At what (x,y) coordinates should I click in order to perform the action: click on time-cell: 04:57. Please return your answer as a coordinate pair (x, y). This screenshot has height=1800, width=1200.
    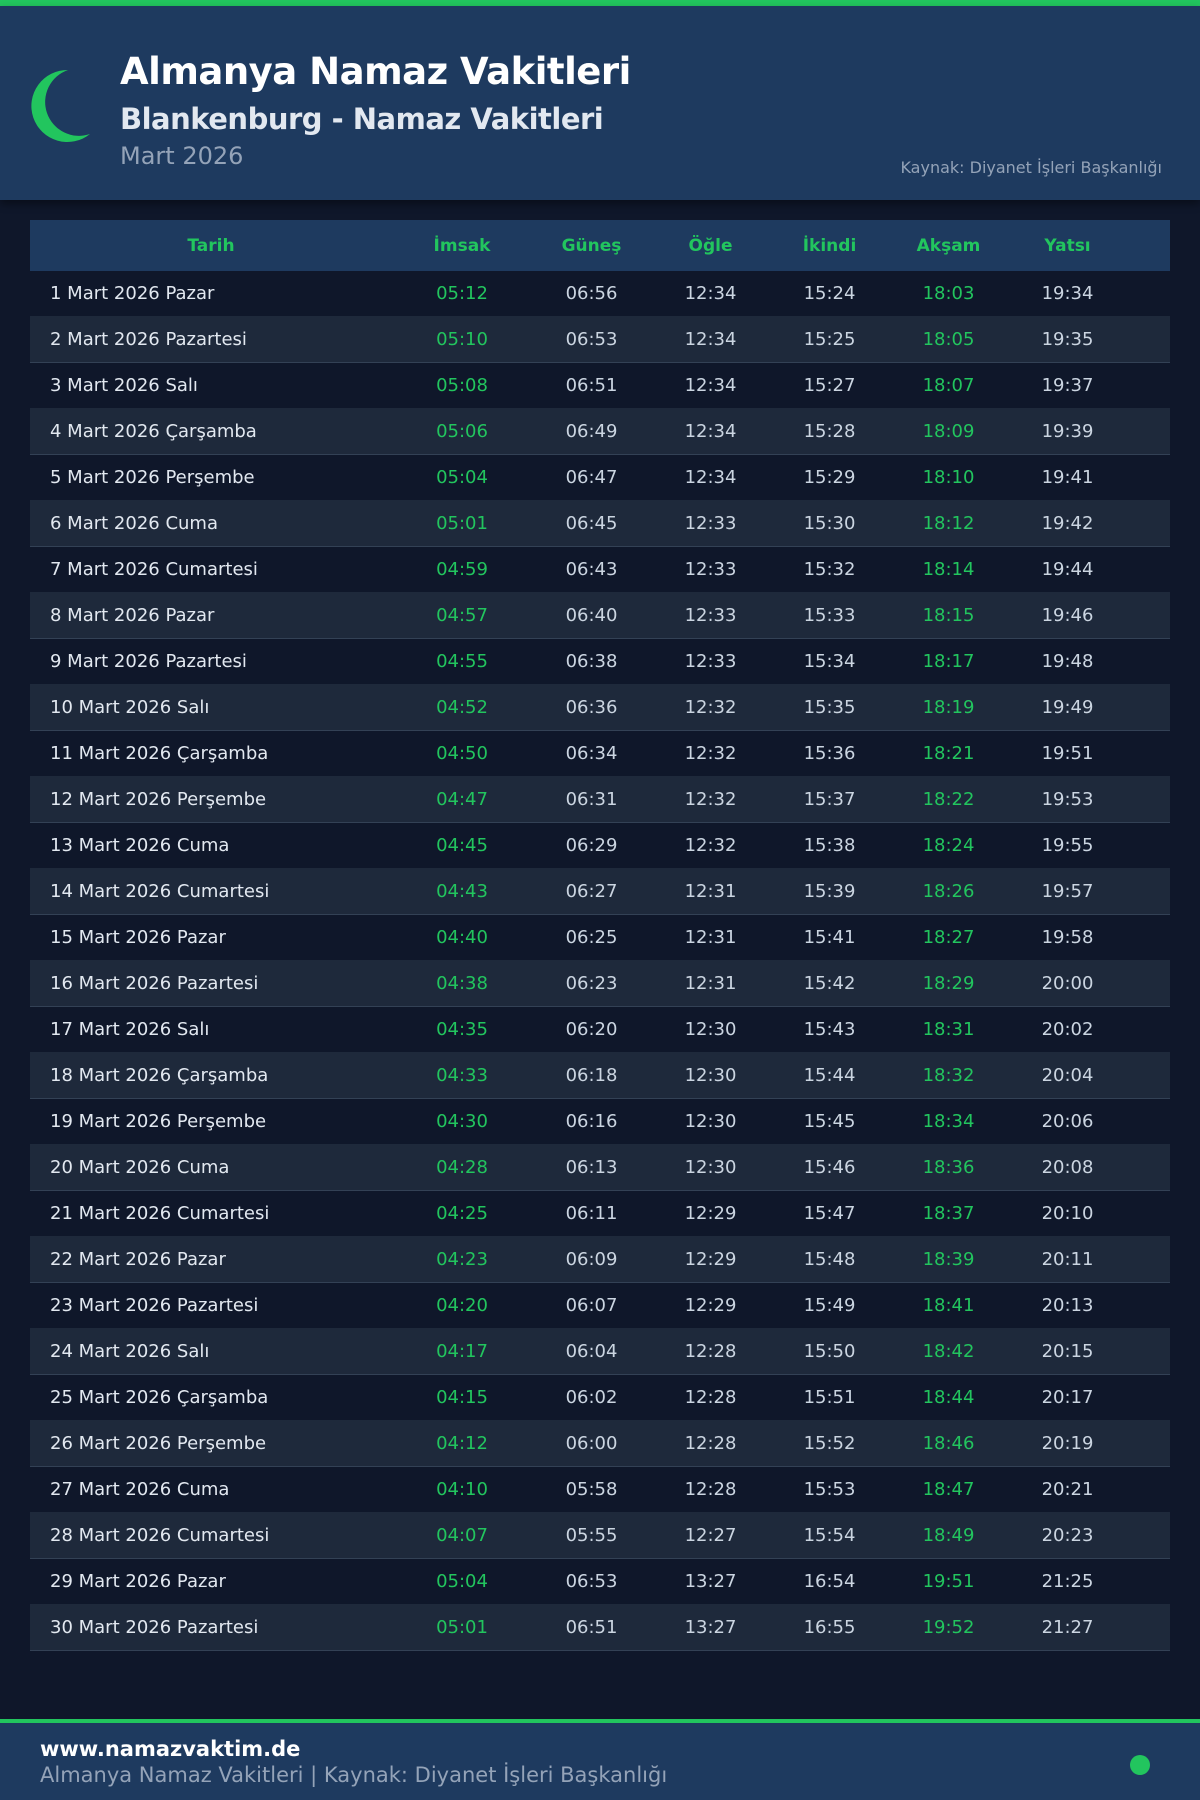
    Looking at the image, I should click on (462, 615).